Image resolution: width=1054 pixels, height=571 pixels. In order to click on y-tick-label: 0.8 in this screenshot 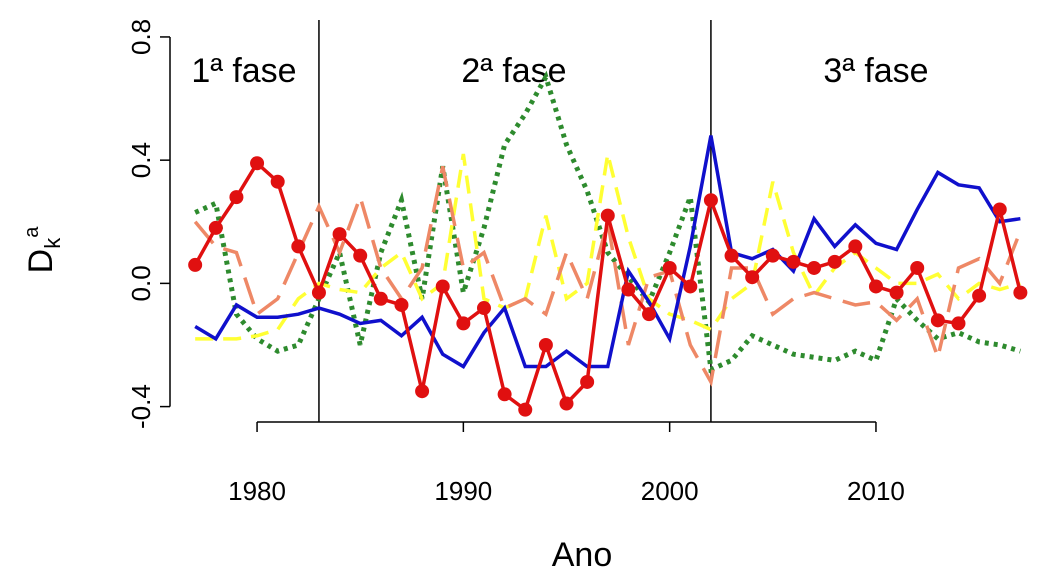, I will do `click(141, 37)`.